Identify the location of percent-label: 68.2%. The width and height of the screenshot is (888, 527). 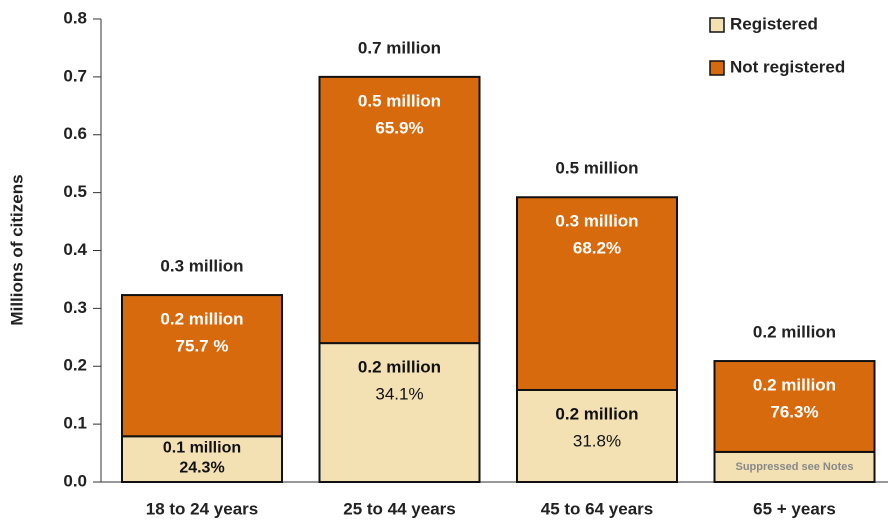
(597, 248).